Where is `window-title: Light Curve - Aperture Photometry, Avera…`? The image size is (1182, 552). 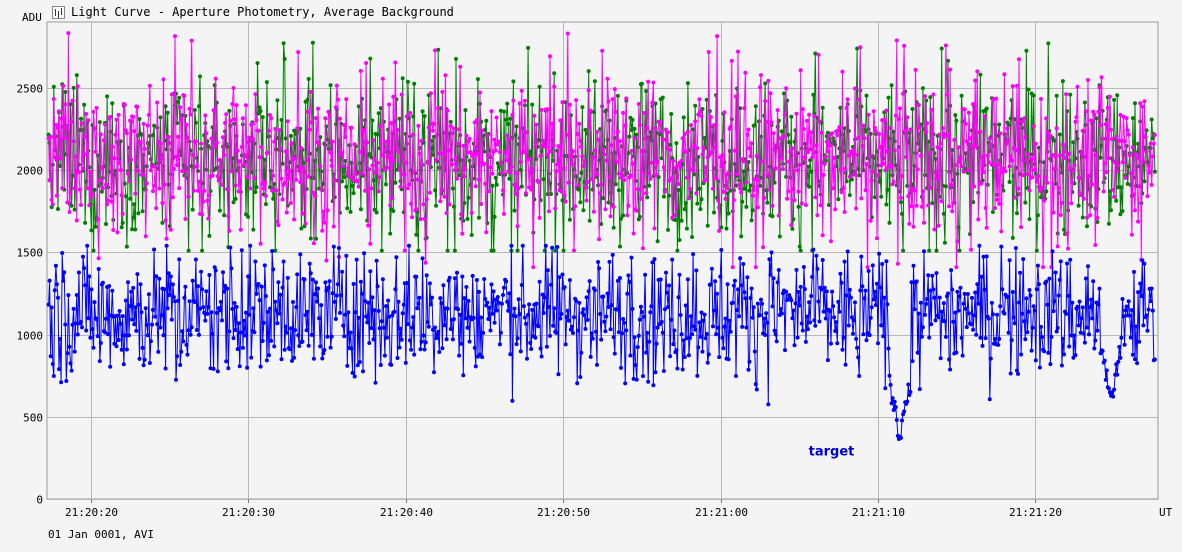 window-title: Light Curve - Aperture Photometry, Avera… is located at coordinates (262, 12).